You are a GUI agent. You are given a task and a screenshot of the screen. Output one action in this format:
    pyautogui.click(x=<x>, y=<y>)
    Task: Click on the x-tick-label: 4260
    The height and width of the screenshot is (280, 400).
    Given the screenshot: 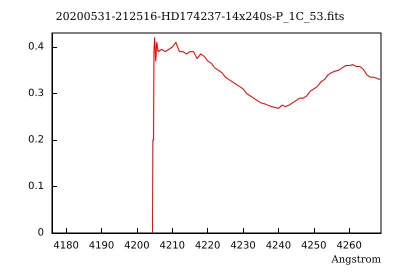 What is the action you would take?
    pyautogui.click(x=349, y=246)
    